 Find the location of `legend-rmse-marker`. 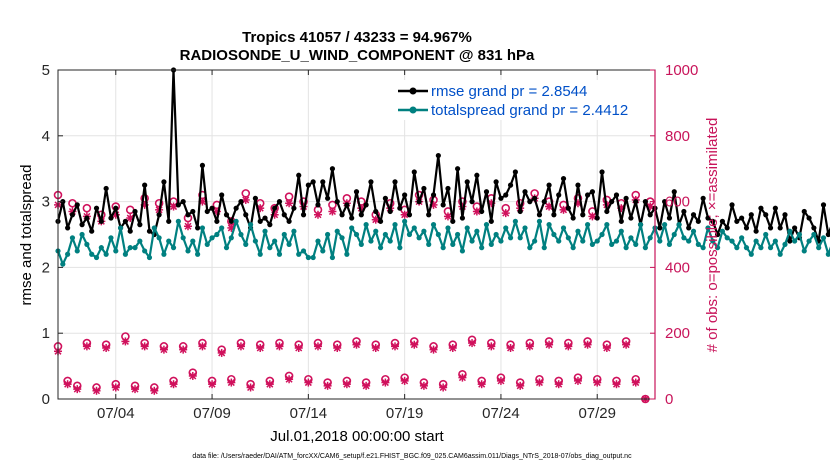

legend-rmse-marker is located at coordinates (413, 91).